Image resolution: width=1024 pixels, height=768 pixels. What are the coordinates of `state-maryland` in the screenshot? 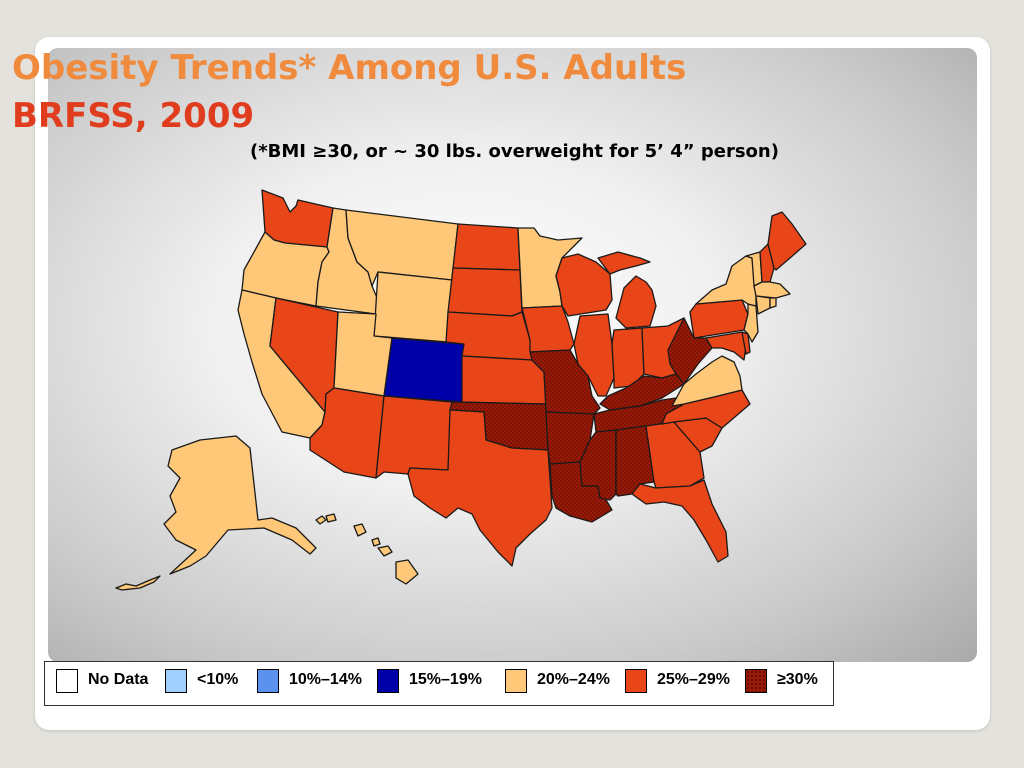 It's located at (726, 346).